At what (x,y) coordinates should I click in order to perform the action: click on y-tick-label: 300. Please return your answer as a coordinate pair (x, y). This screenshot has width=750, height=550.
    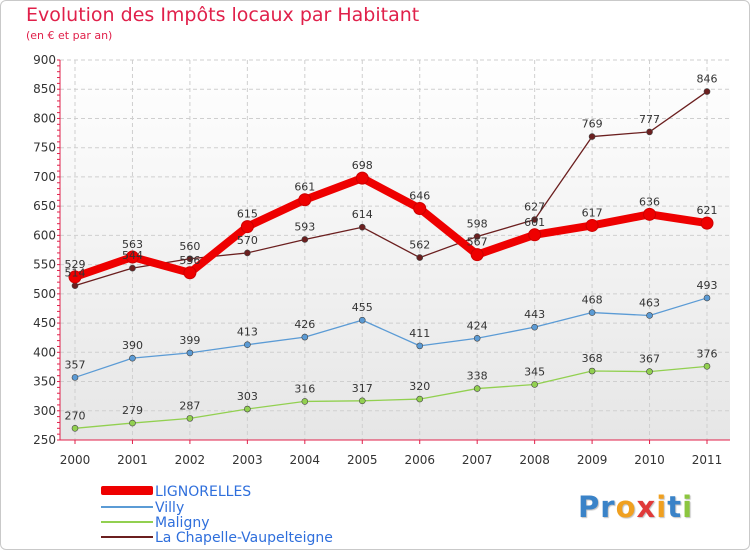
    Looking at the image, I should click on (44, 411).